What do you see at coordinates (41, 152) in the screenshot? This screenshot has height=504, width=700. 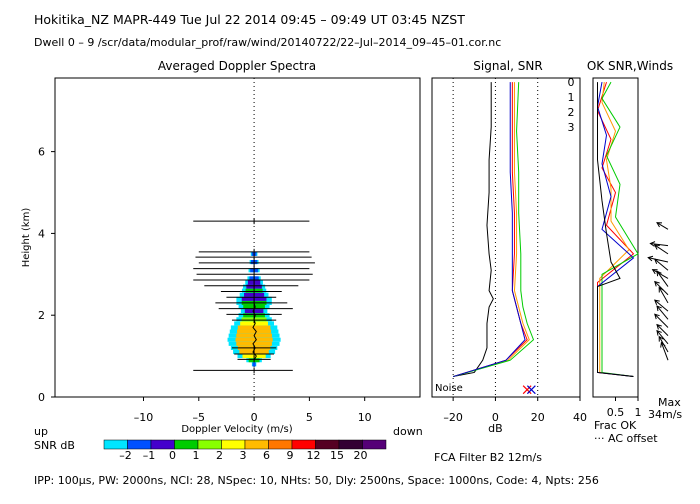 I see `y-tick-label: 6` at bounding box center [41, 152].